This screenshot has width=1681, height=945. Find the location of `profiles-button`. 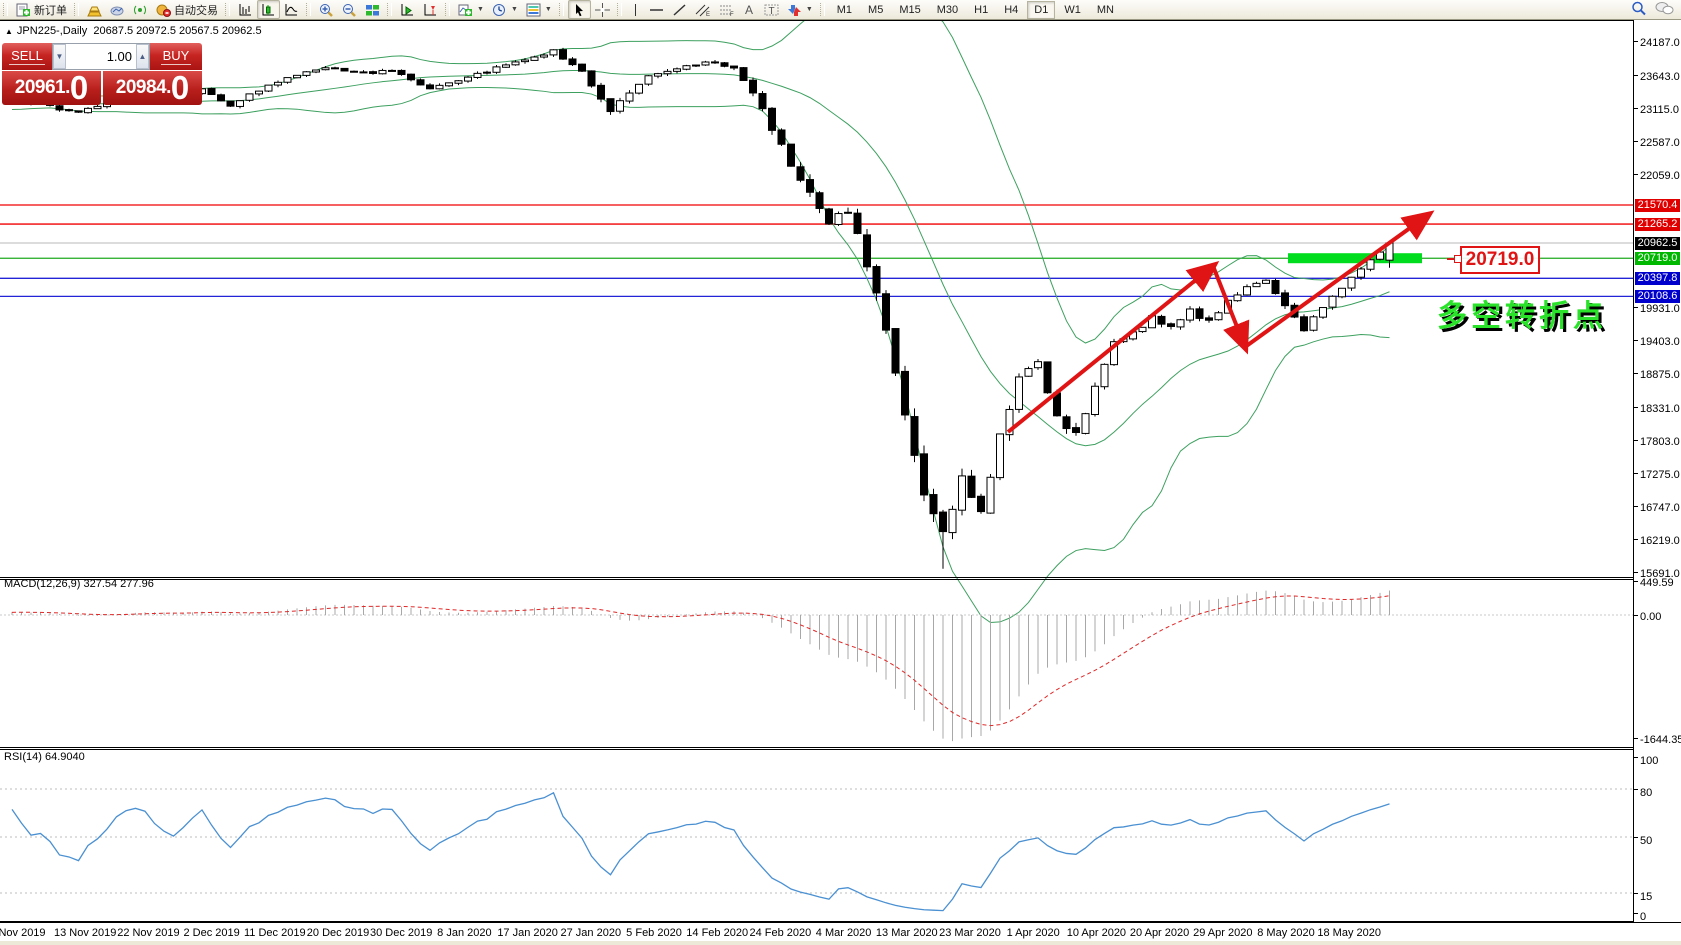

profiles-button is located at coordinates (94, 9).